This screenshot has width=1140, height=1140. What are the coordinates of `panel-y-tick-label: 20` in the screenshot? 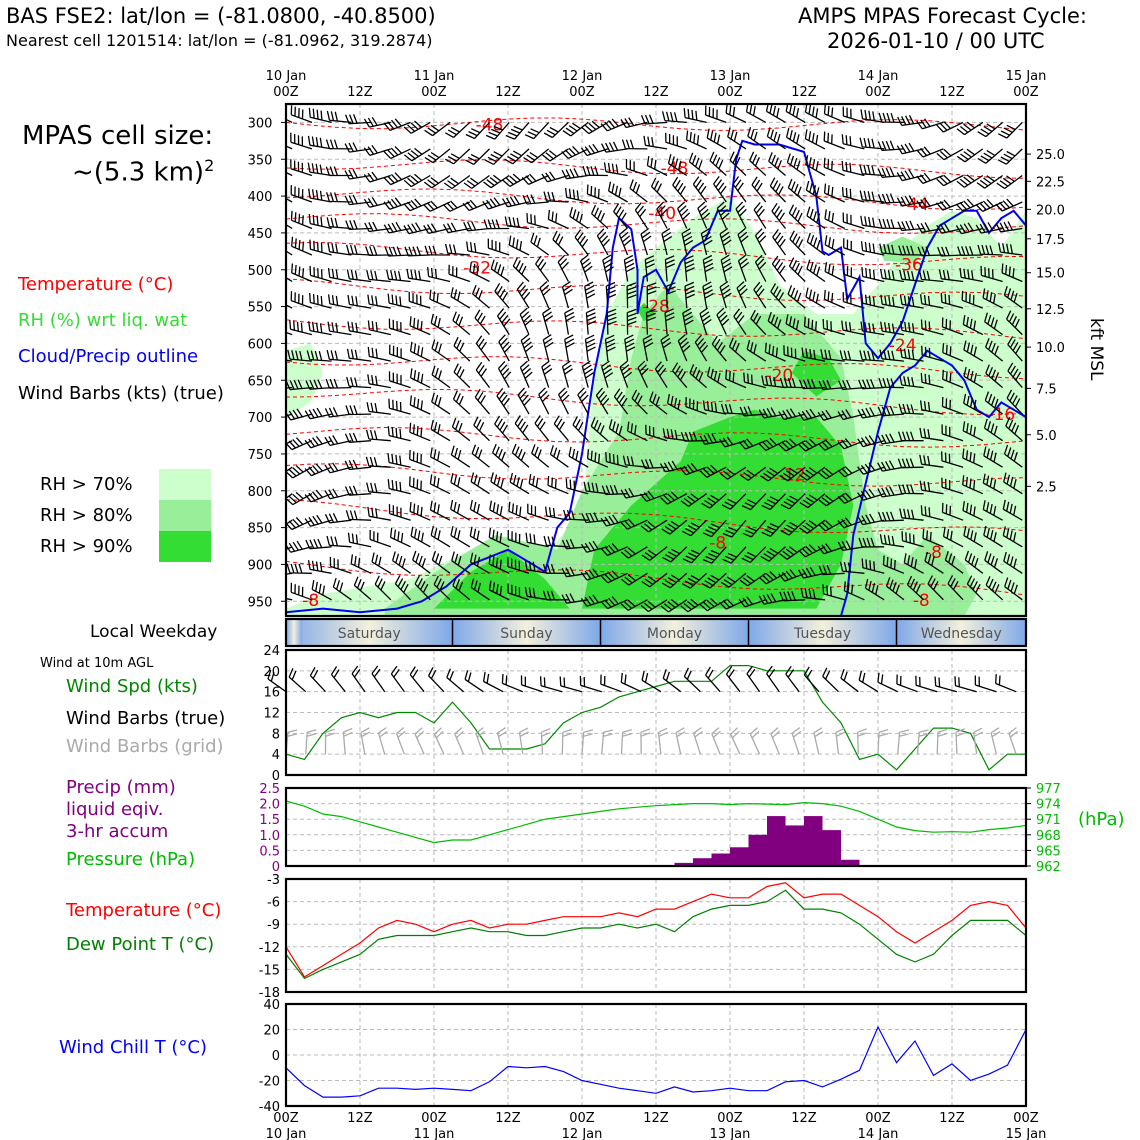 It's located at (271, 672).